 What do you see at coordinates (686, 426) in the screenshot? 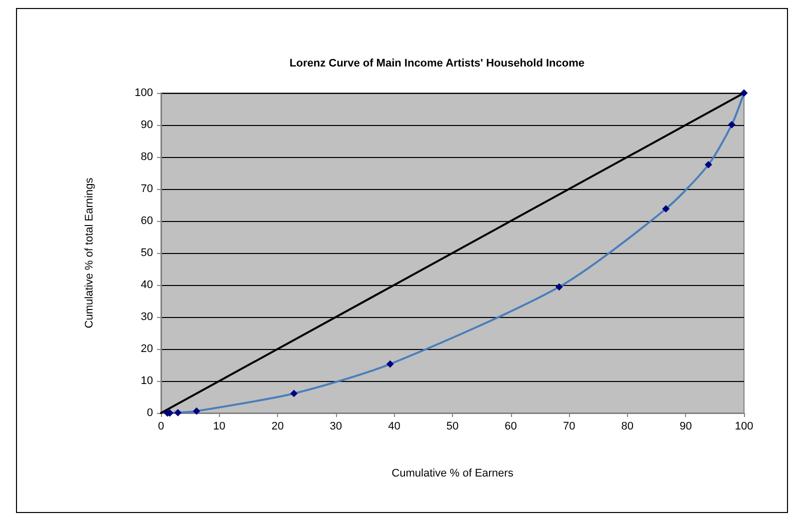
I see `x-tick-label: 90` at bounding box center [686, 426].